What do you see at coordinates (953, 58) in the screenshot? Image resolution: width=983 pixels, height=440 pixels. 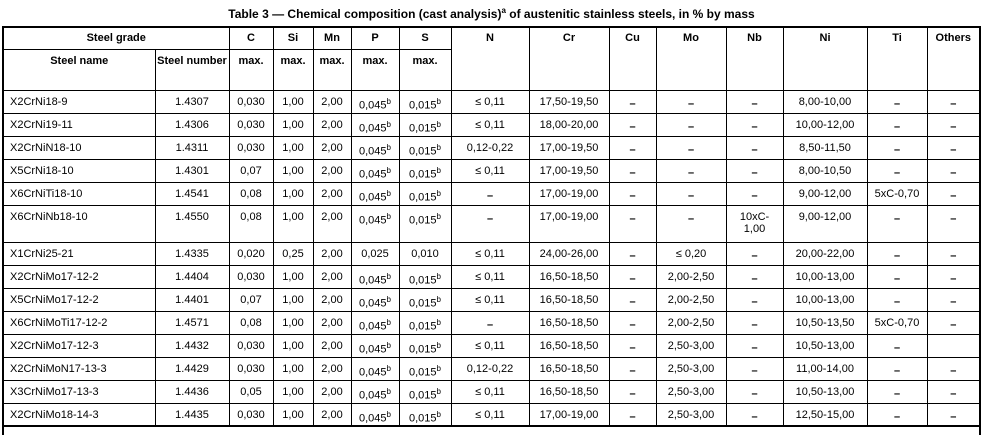 I see `col-header-others: Others` at bounding box center [953, 58].